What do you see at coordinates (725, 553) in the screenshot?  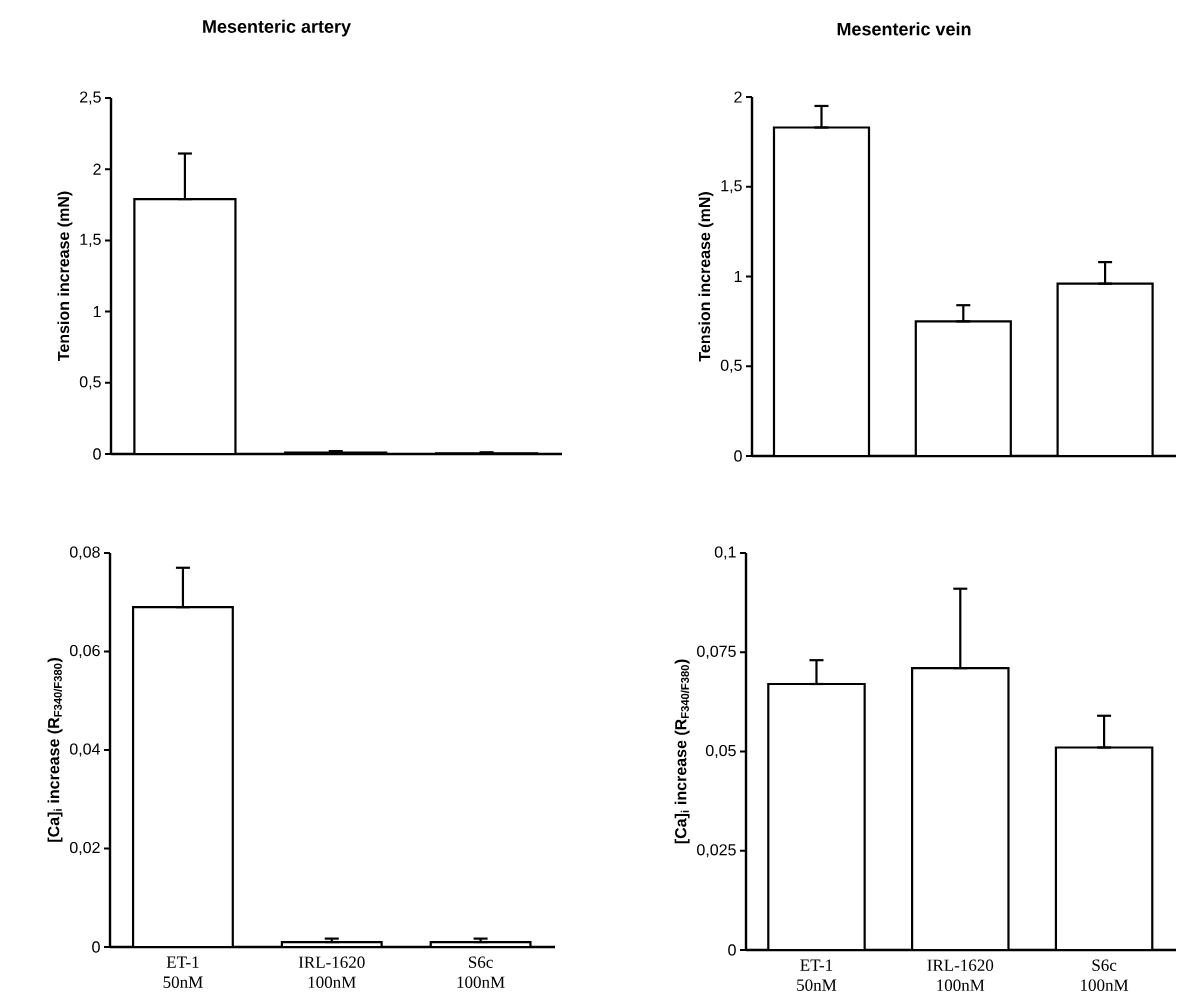 I see `y-tick-label: 0,1` at bounding box center [725, 553].